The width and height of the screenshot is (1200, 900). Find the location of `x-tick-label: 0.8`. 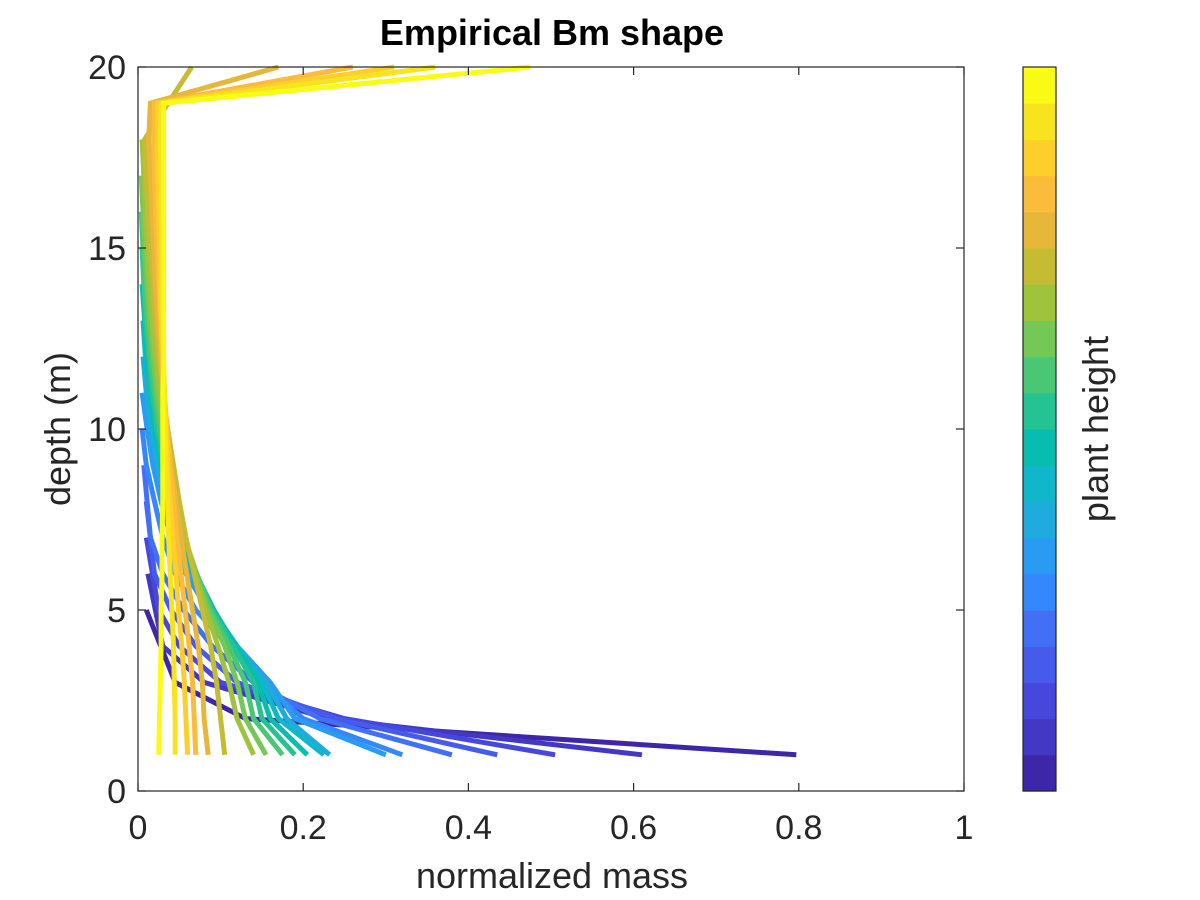

x-tick-label: 0.8 is located at coordinates (798, 828).